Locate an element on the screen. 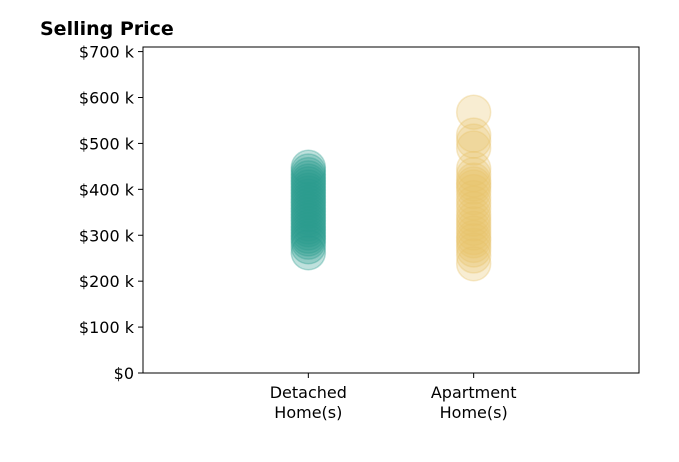 The width and height of the screenshot is (679, 462). y-tick-label: $600 k is located at coordinates (107, 98).